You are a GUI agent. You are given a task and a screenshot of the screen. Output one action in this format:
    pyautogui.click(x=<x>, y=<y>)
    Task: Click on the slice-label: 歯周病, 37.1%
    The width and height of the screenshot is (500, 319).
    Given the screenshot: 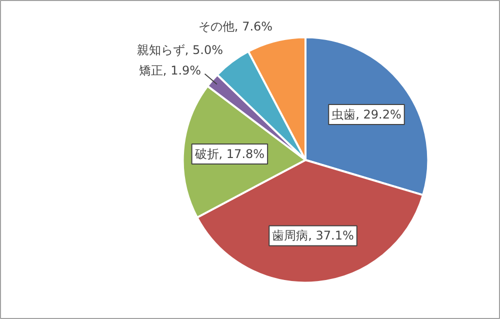 What is the action you would take?
    pyautogui.click(x=313, y=235)
    